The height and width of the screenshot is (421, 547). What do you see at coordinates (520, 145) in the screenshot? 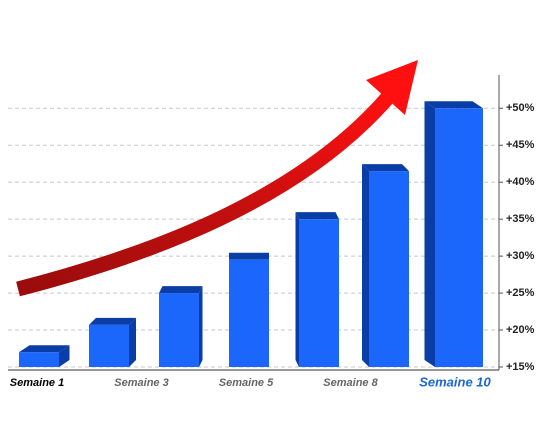
I see `y-tick-label: +45%` at bounding box center [520, 145].